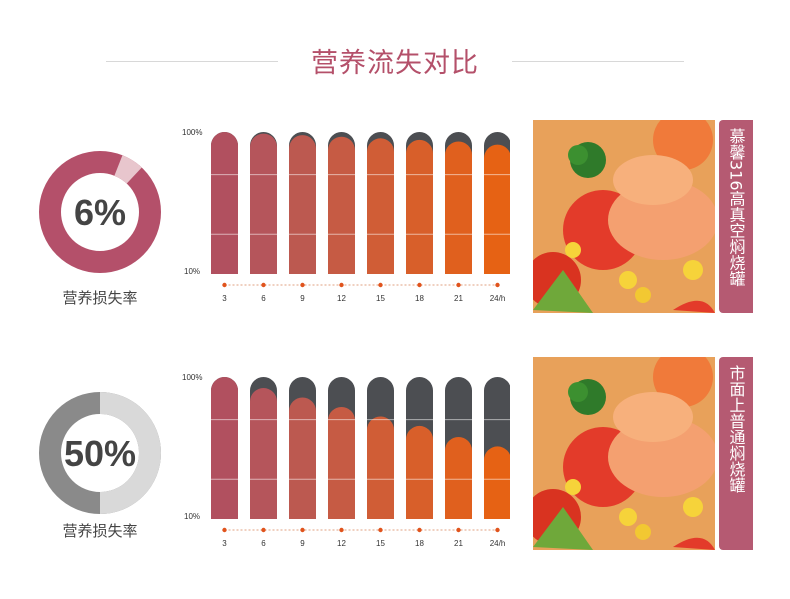  Describe the element at coordinates (100, 531) in the screenshot. I see `donut-label-2: 营养损失率` at that location.